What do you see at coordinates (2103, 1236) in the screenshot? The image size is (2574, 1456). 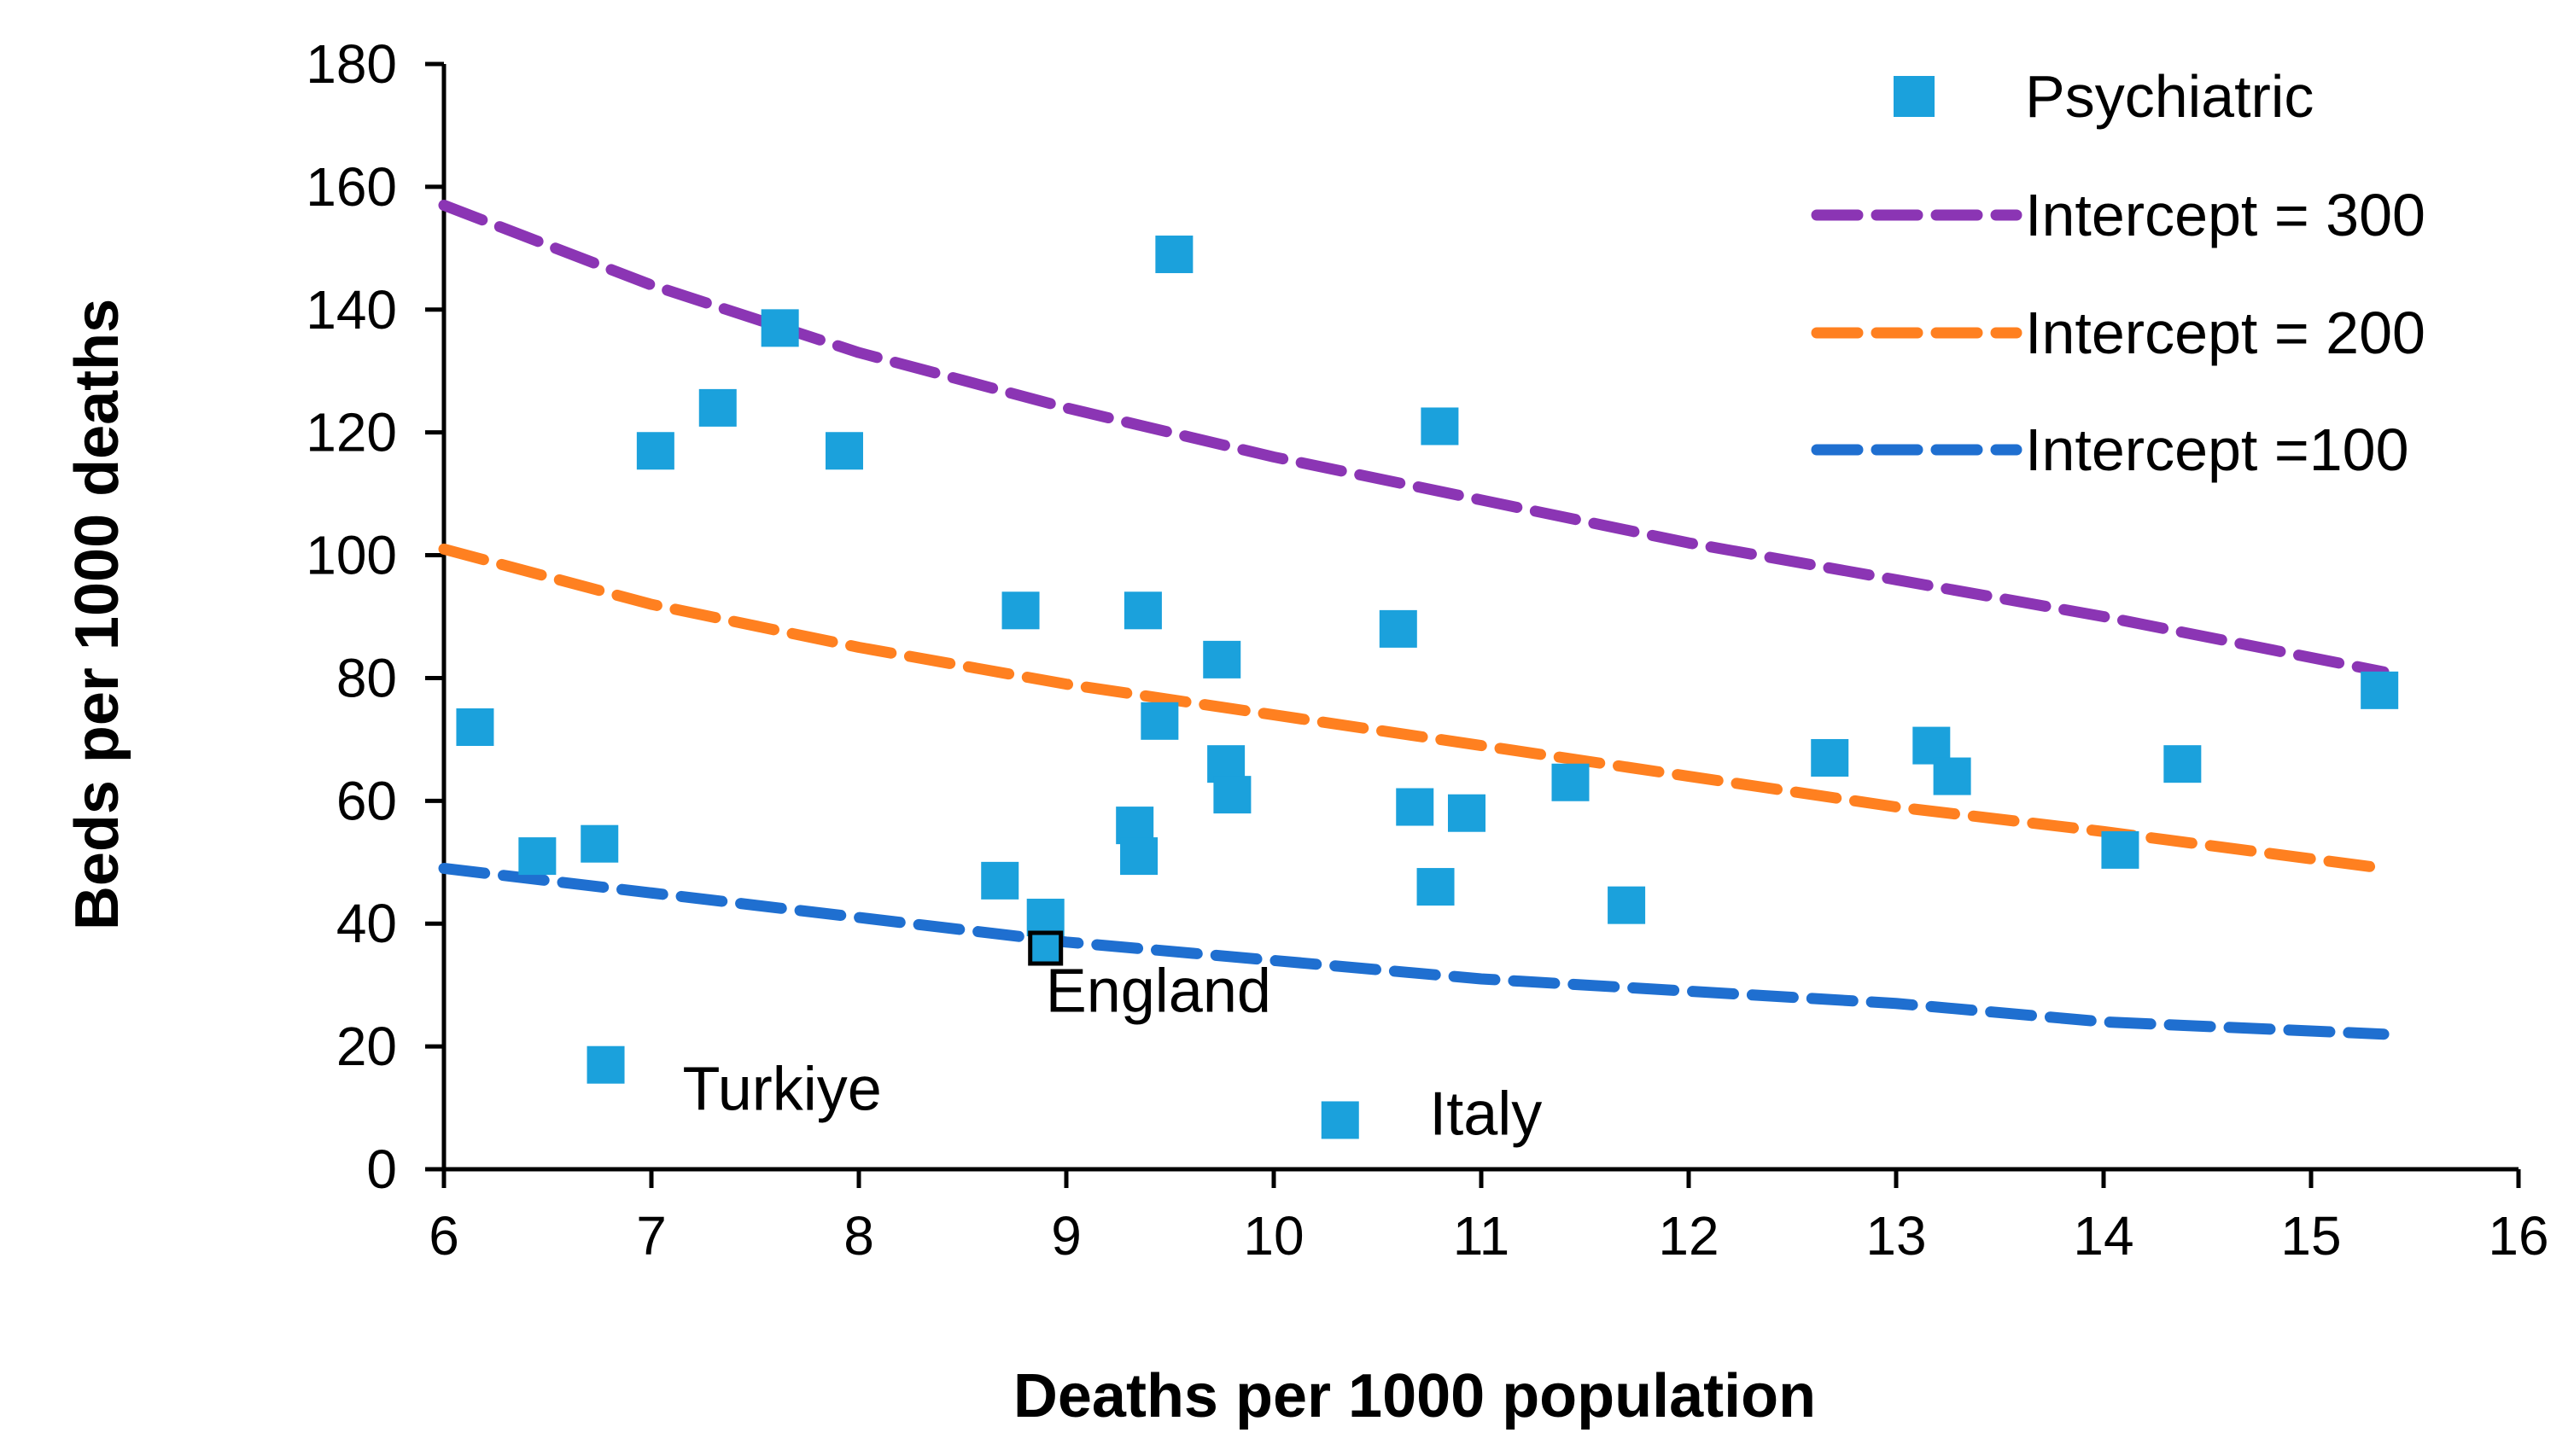 I see `x-tick-label: 14` at bounding box center [2103, 1236].